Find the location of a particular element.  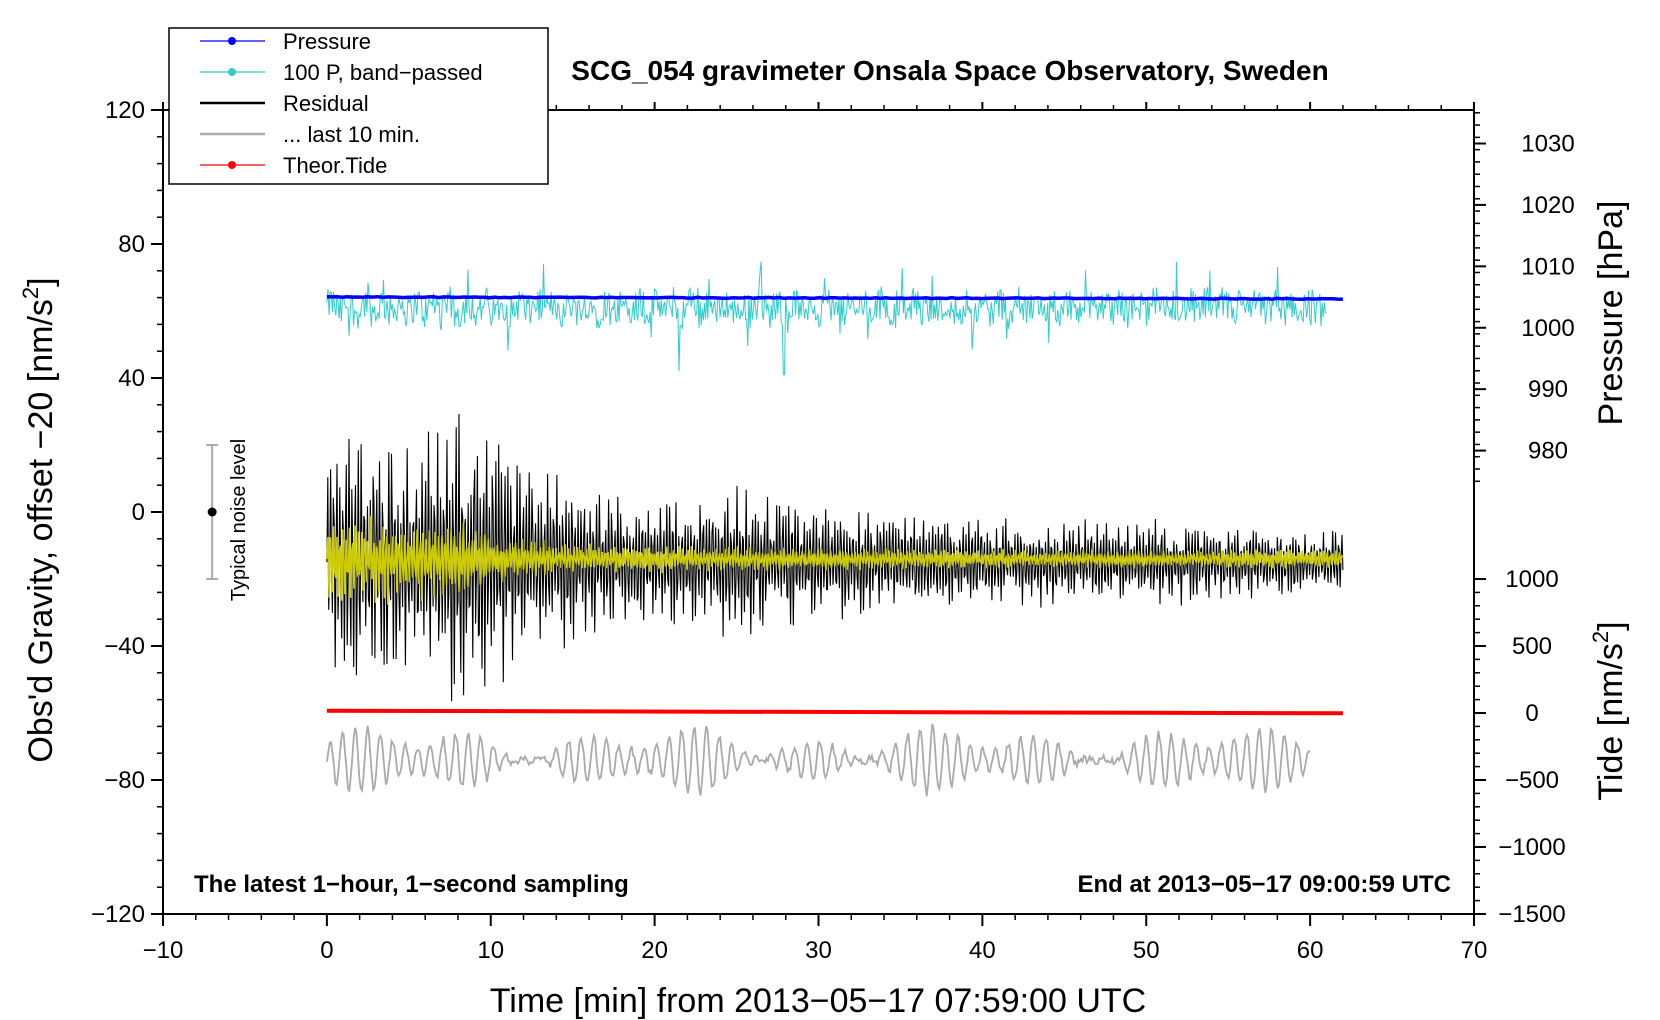

x-tick-label: 40 is located at coordinates (982, 950).